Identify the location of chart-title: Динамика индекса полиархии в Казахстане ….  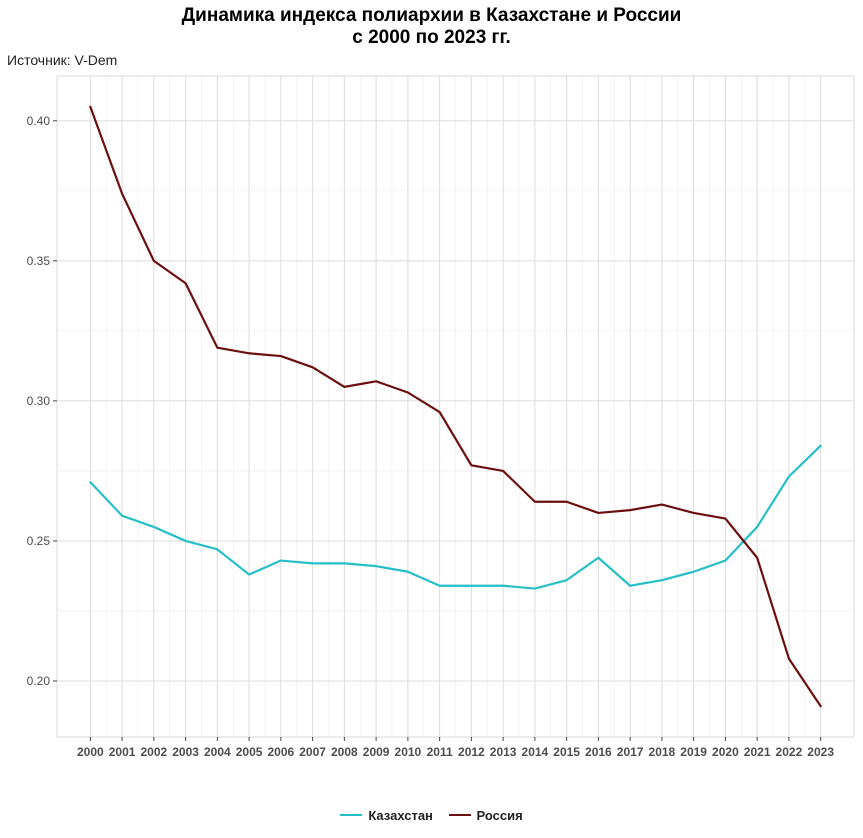
(431, 27).